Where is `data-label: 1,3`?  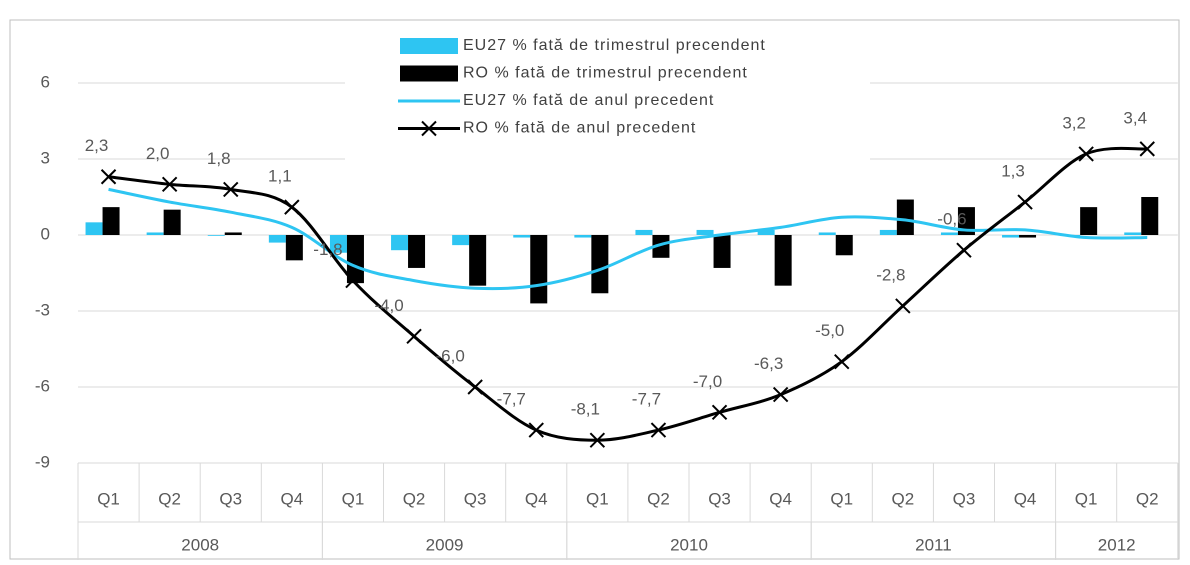
data-label: 1,3 is located at coordinates (1013, 171).